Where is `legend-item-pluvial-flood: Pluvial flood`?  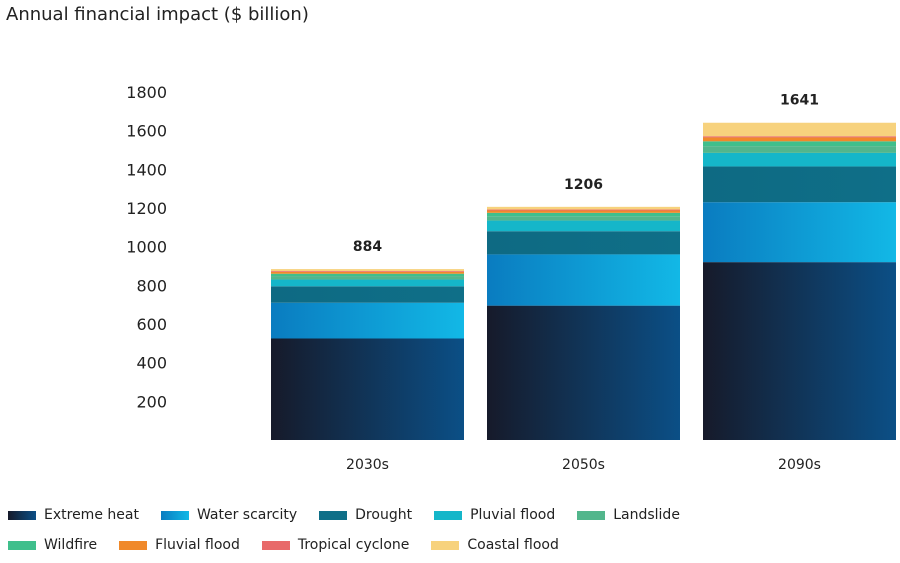 legend-item-pluvial-flood: Pluvial flood is located at coordinates (494, 515).